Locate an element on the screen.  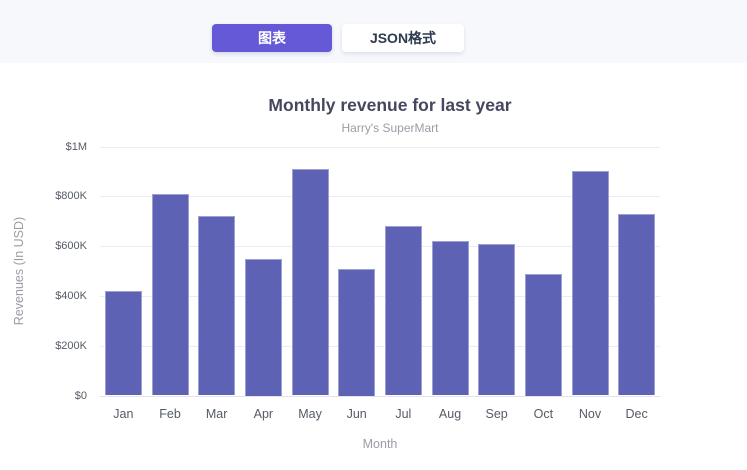
x-axis-line is located at coordinates (380, 396).